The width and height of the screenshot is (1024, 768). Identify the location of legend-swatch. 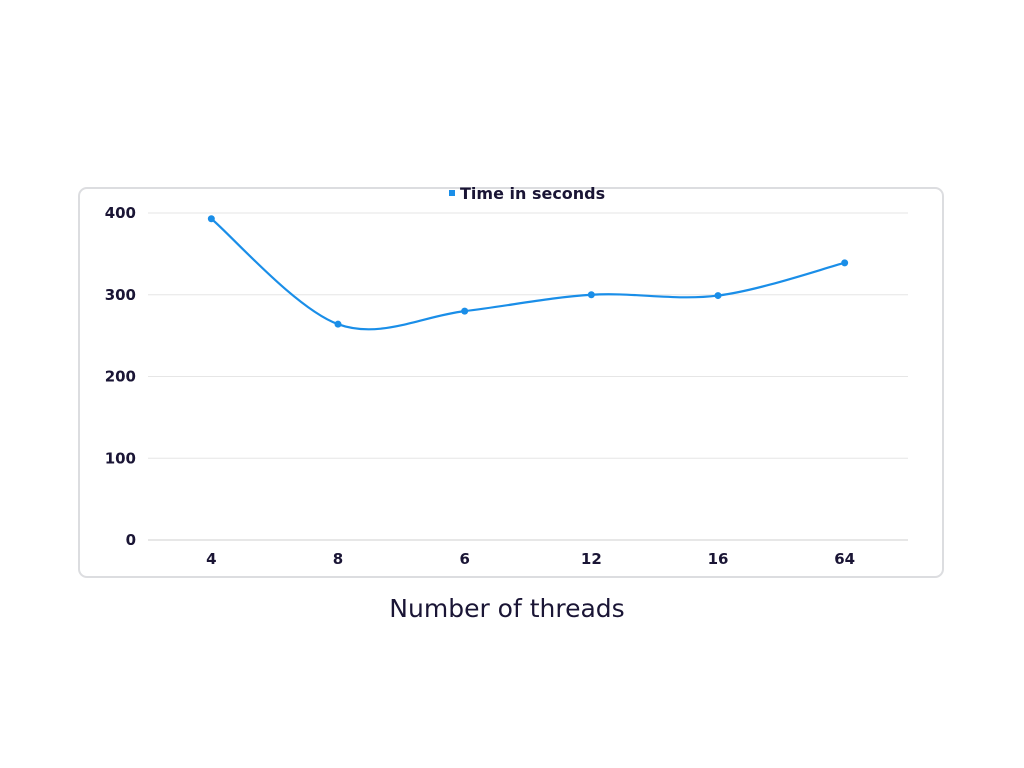
(452, 193).